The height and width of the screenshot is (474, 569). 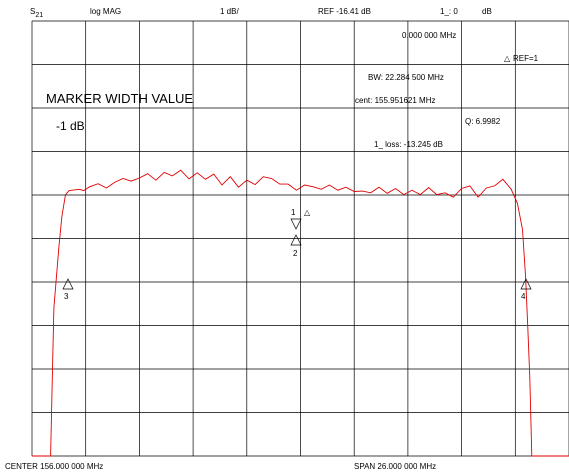 I want to click on format-label: log MAG, so click(x=105, y=11).